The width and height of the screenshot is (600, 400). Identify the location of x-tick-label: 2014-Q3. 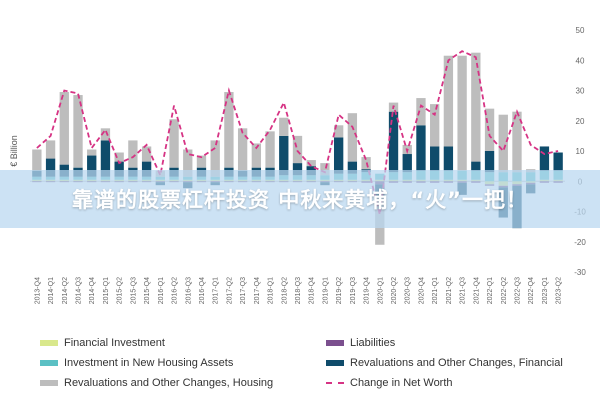
(79, 290).